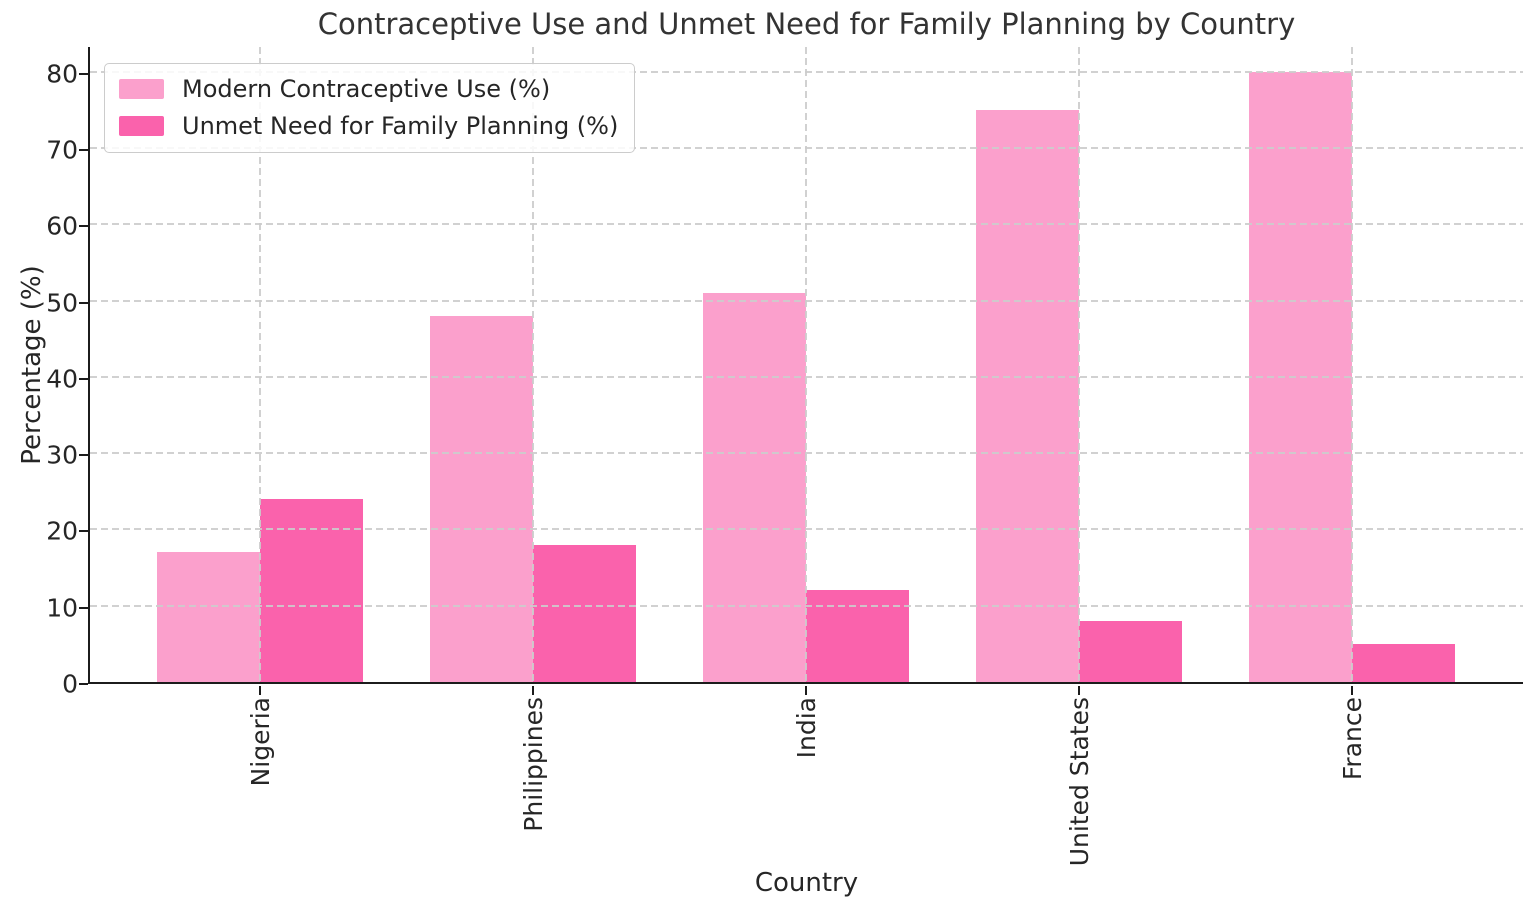 The image size is (1536, 916). Describe the element at coordinates (400, 126) in the screenshot. I see `legend-label: Unmet Need for Family Planning (%)` at that location.